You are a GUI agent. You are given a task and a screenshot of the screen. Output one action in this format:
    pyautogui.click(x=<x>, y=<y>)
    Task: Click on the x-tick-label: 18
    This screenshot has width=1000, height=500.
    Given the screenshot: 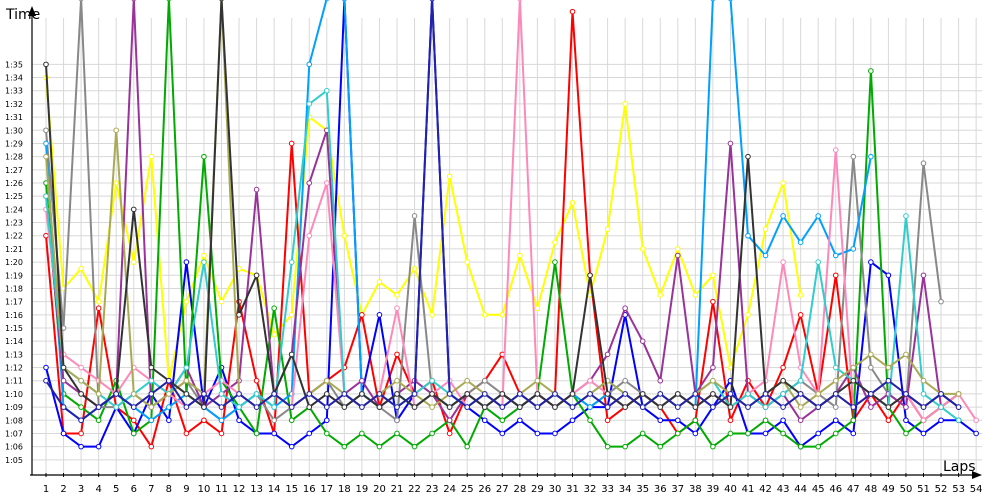 What is the action you would take?
    pyautogui.click(x=344, y=489)
    